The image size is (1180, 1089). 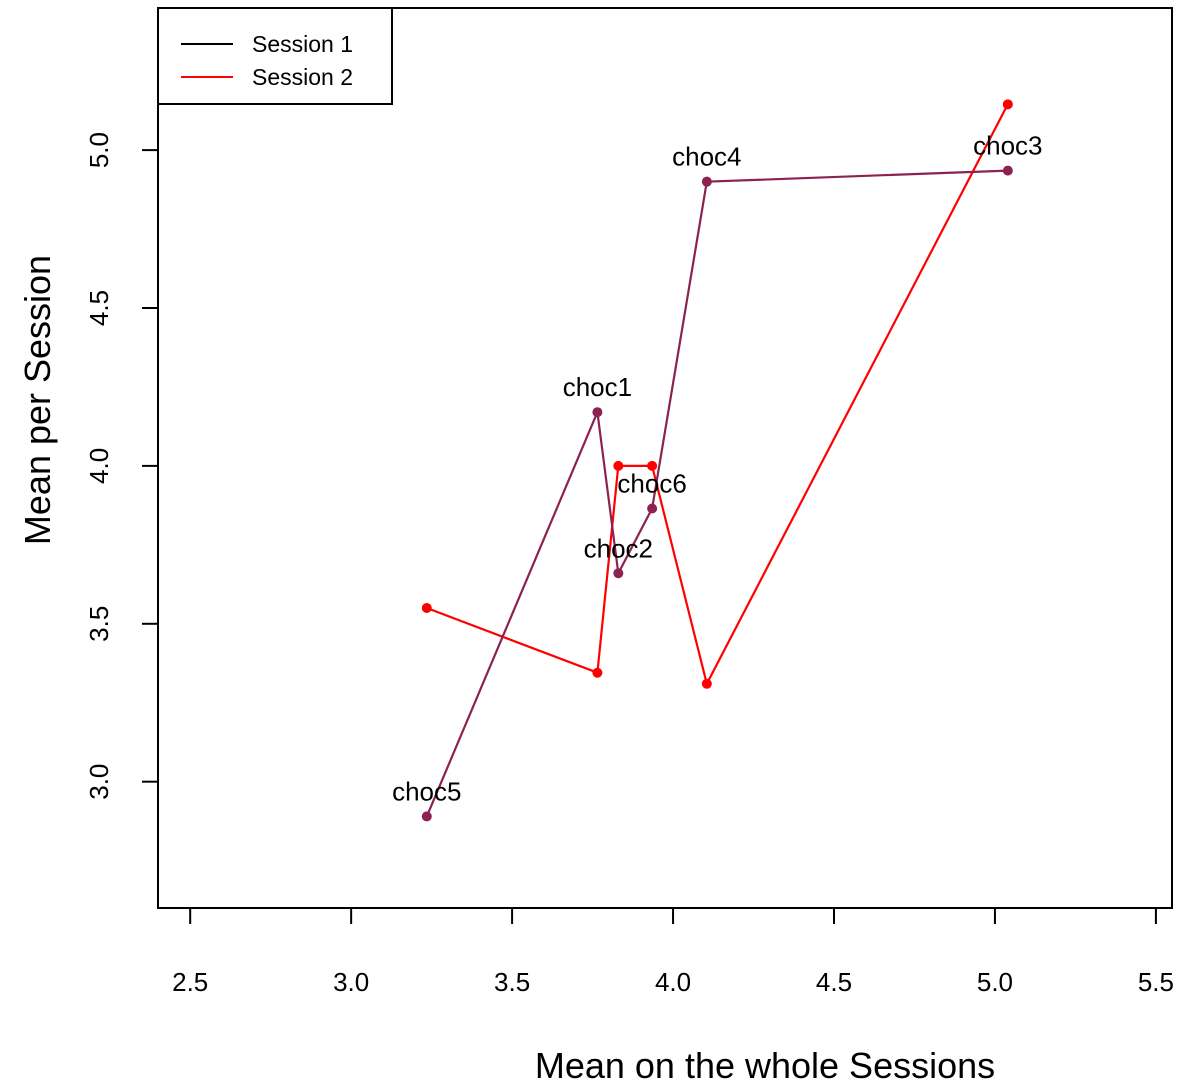 I want to click on y-axis: 3.0 3.5 4.0 4.5 5.0, so click(x=121, y=466).